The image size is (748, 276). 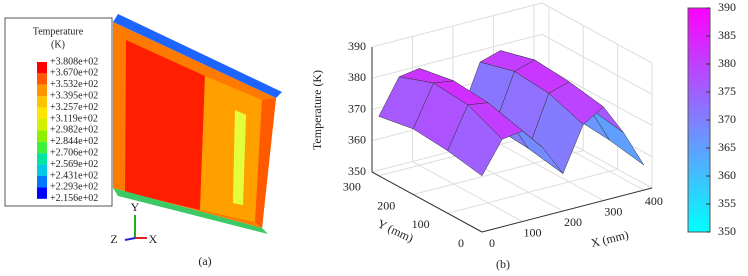 What do you see at coordinates (74, 130) in the screenshot?
I see `legend-label: +2.982e+02` at bounding box center [74, 130].